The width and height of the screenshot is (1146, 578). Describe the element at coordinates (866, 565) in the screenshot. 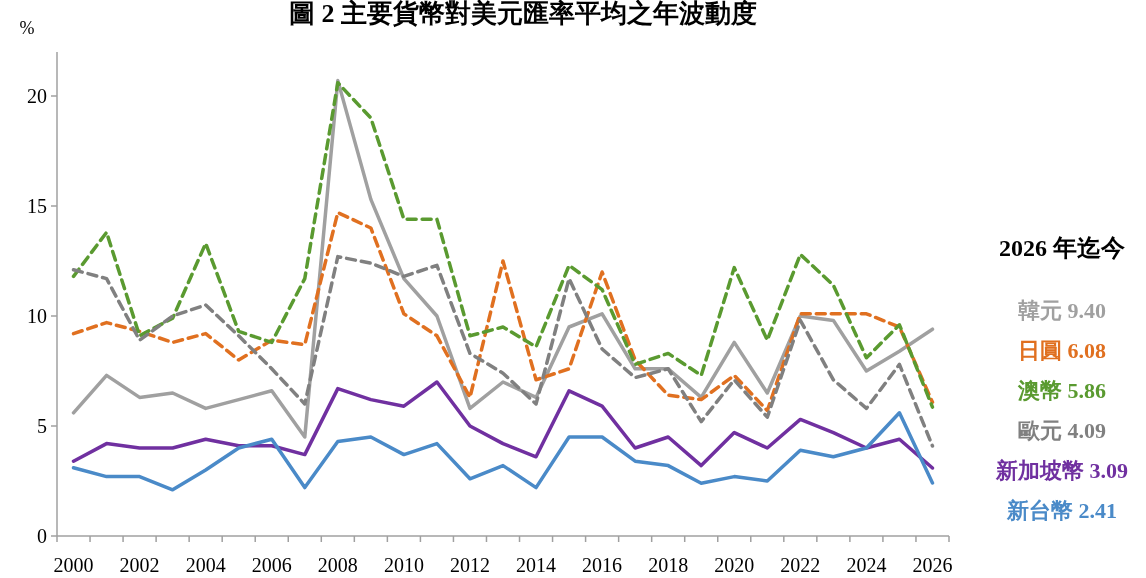

I see `x-tick-label: 2024` at that location.